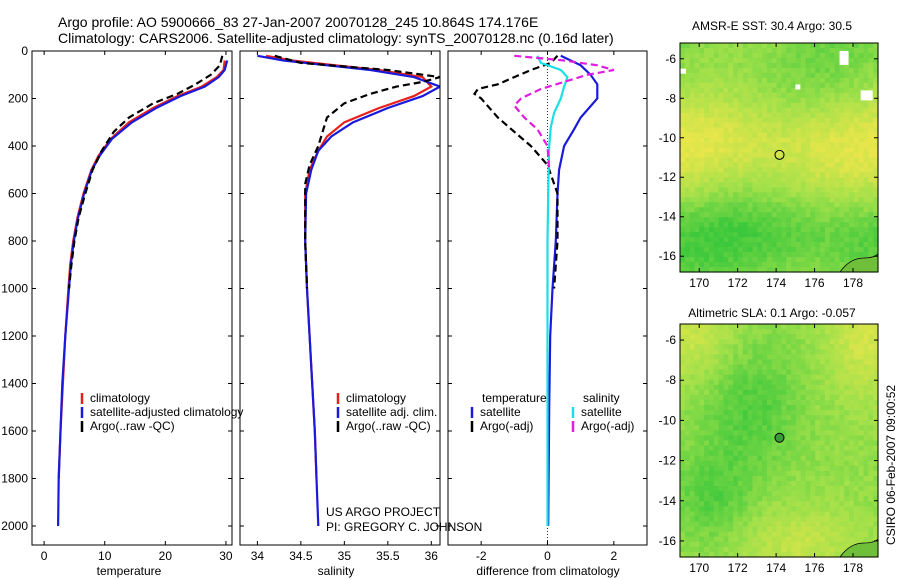  I want to click on y-tick-label: 200, so click(18, 99).